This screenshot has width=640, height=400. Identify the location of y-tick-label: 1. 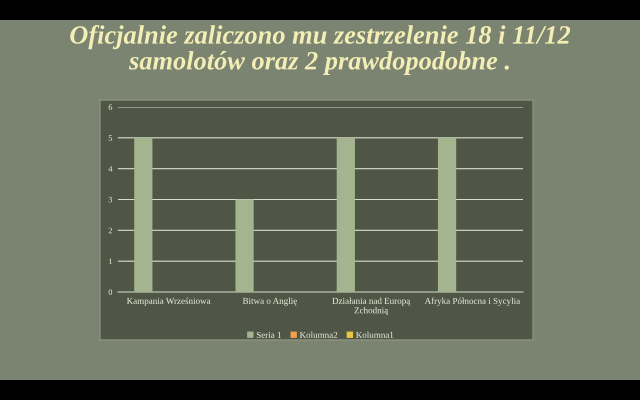
(110, 261).